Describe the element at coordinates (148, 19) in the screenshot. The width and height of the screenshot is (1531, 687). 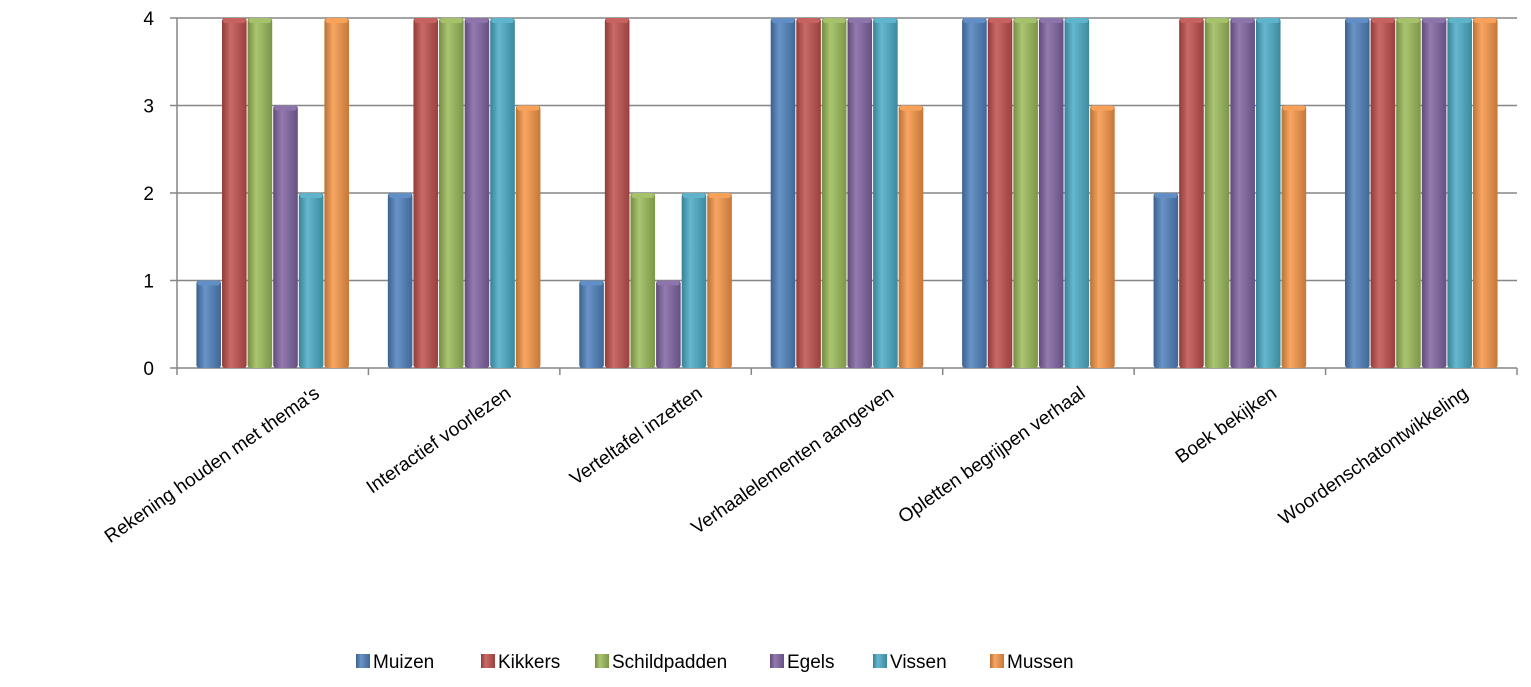
I see `y-tick-label: 4` at that location.